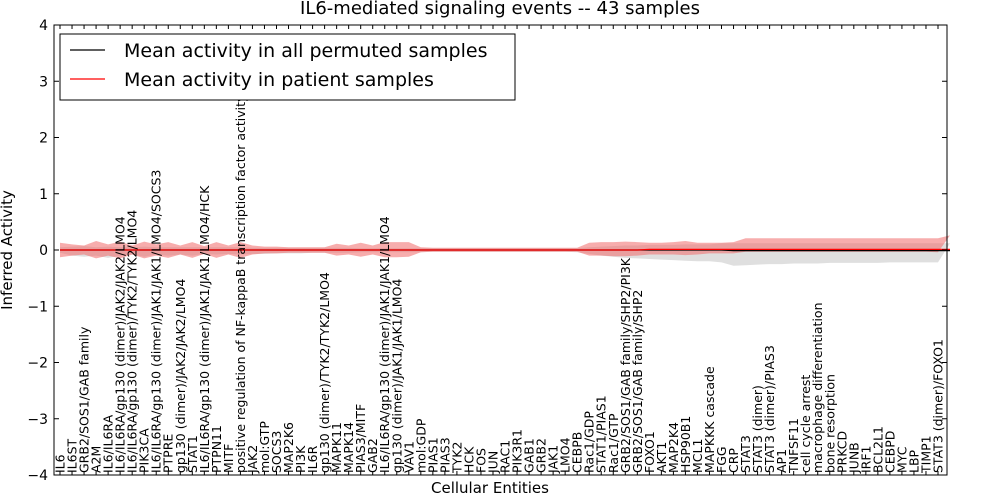 The width and height of the screenshot is (1000, 500). Describe the element at coordinates (793, 446) in the screenshot. I see `category-label: TNFSF11` at that location.